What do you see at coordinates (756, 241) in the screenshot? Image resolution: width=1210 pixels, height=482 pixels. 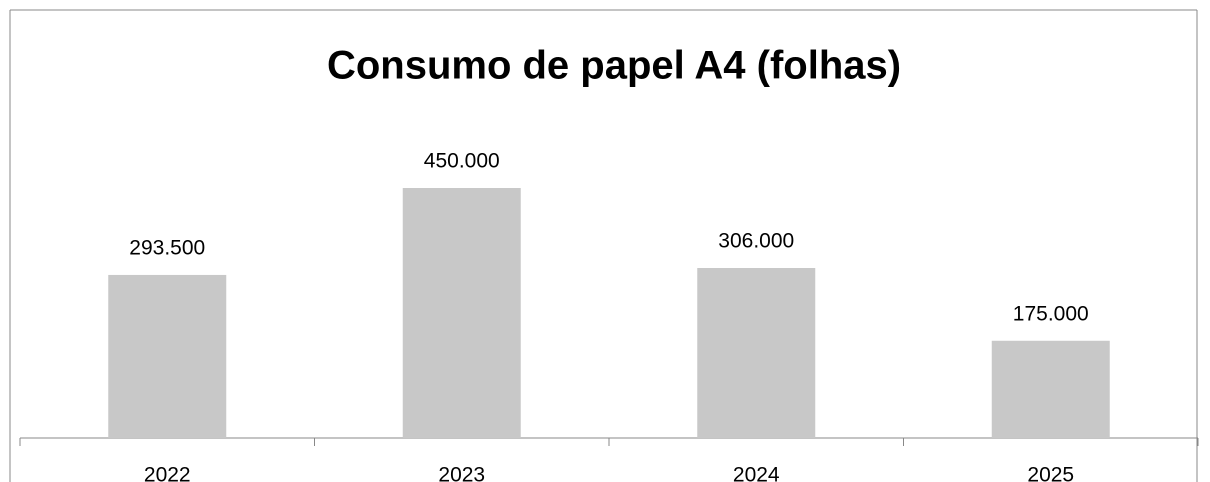 I see `data-label: 306.000` at bounding box center [756, 241].